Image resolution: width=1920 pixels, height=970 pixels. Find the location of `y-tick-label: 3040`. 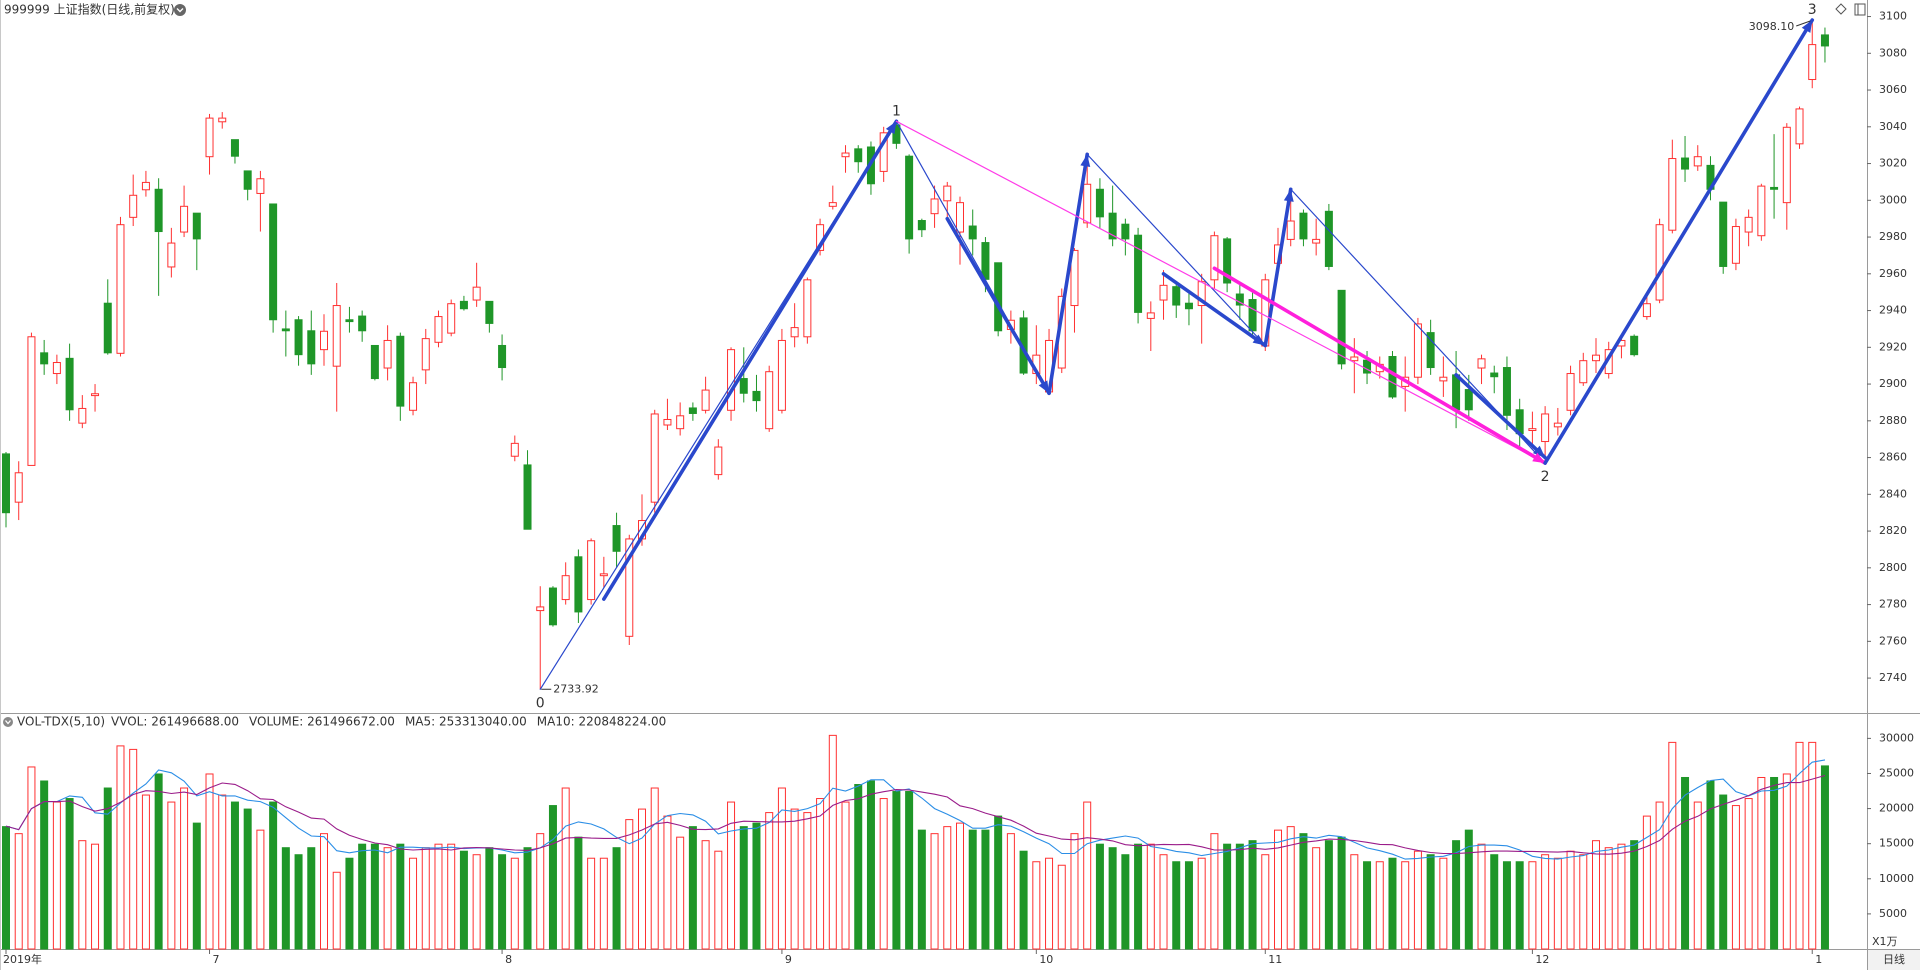

y-tick-label: 3040 is located at coordinates (1893, 126).